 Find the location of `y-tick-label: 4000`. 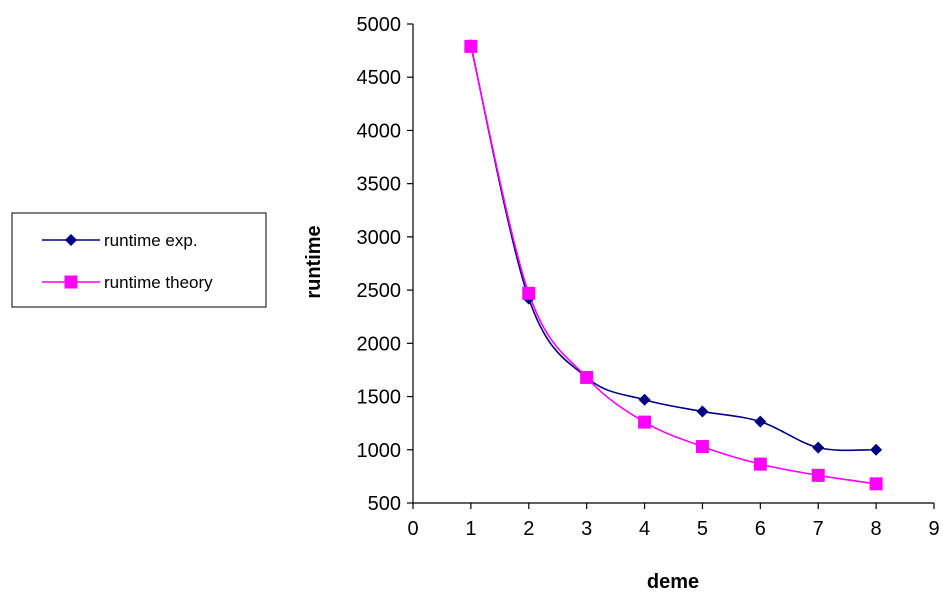

y-tick-label: 4000 is located at coordinates (379, 131).